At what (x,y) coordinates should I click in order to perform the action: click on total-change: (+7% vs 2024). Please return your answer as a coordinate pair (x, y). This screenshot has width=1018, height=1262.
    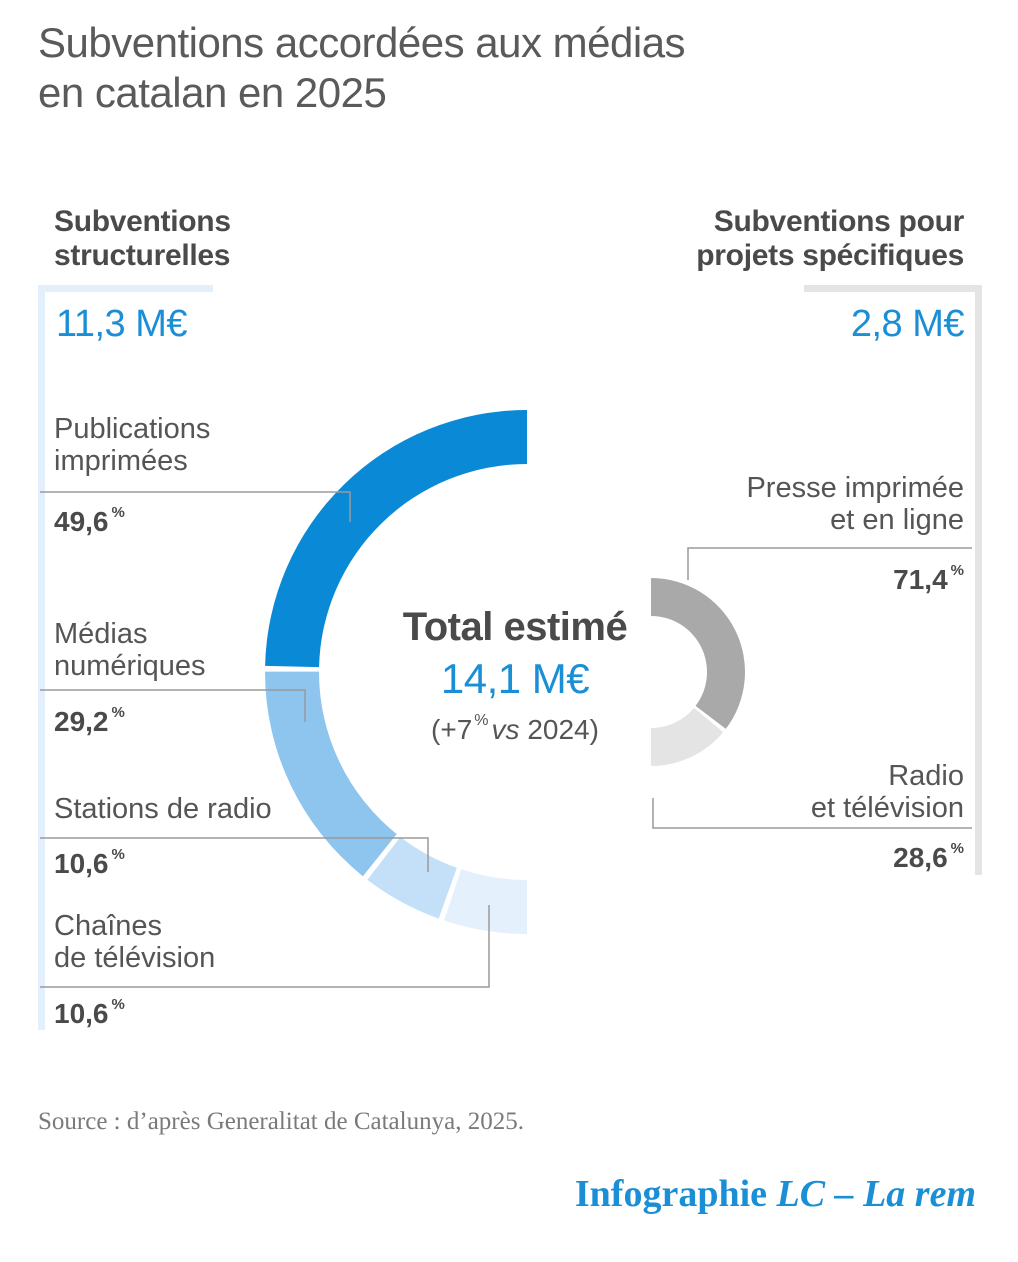
    Looking at the image, I should click on (515, 729).